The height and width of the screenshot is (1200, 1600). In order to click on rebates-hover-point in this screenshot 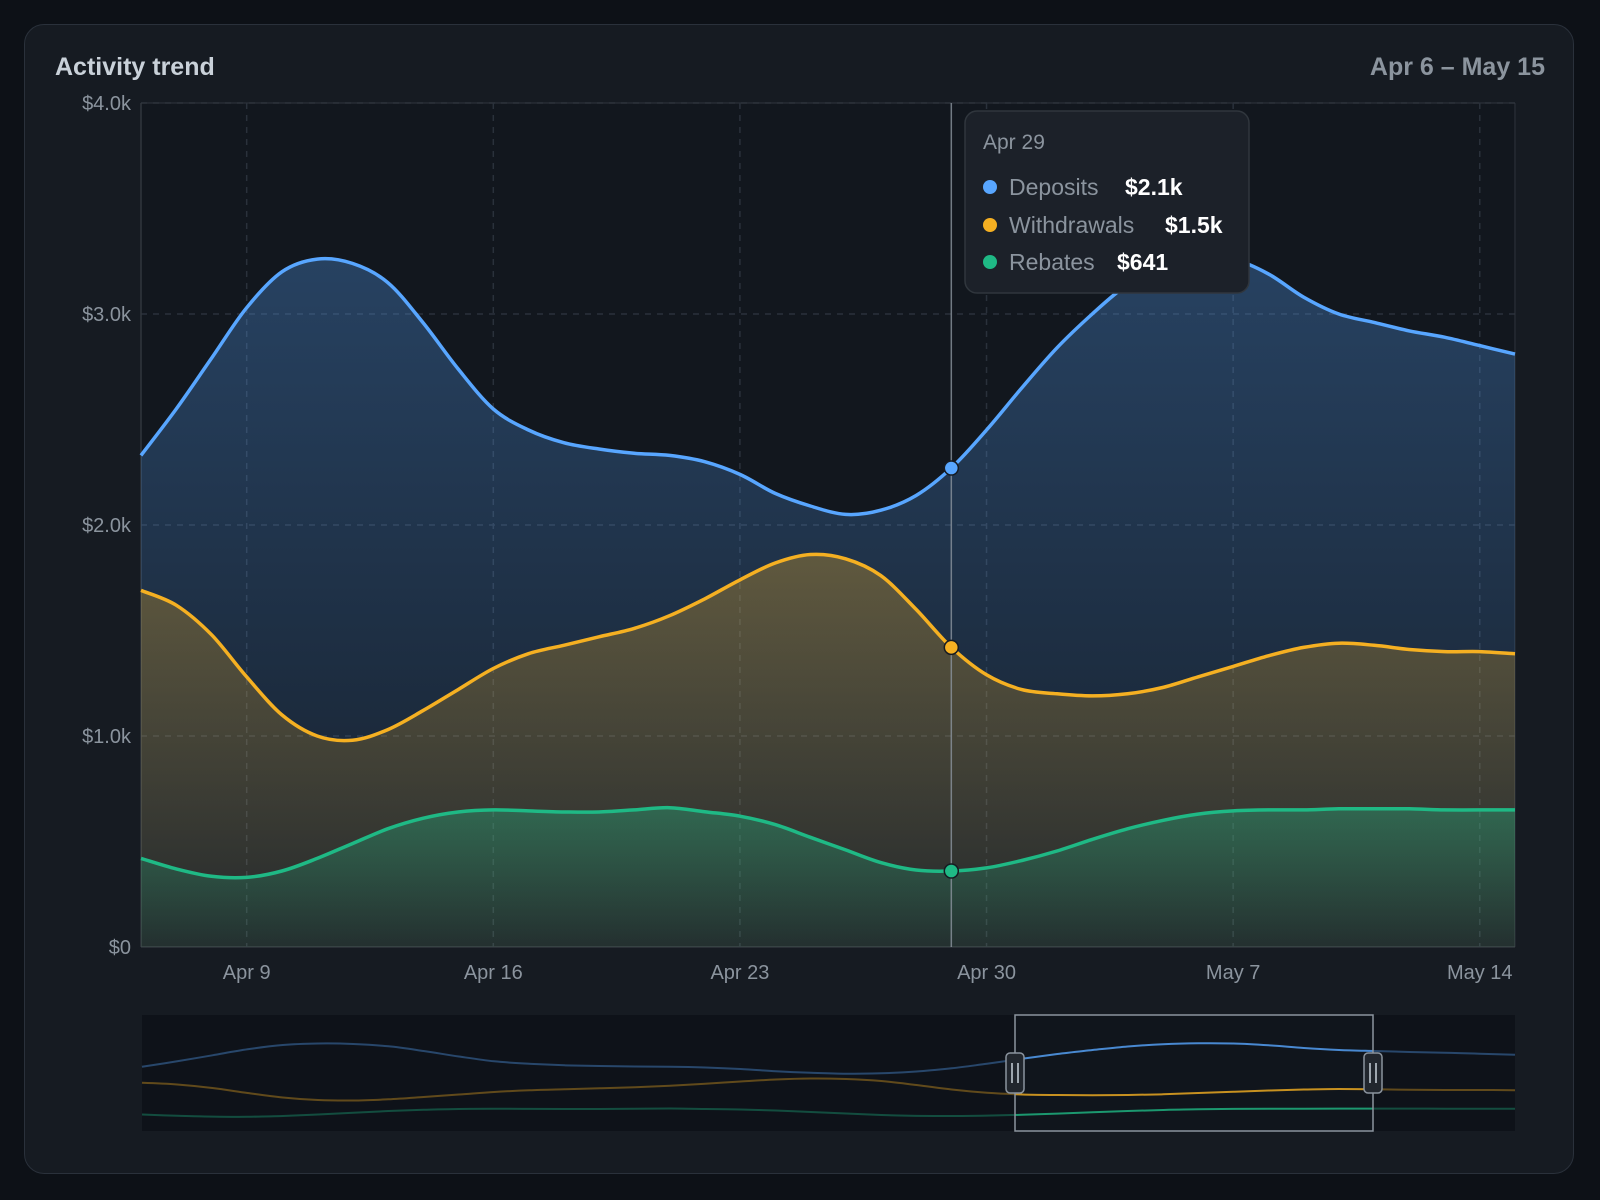, I will do `click(951, 871)`.